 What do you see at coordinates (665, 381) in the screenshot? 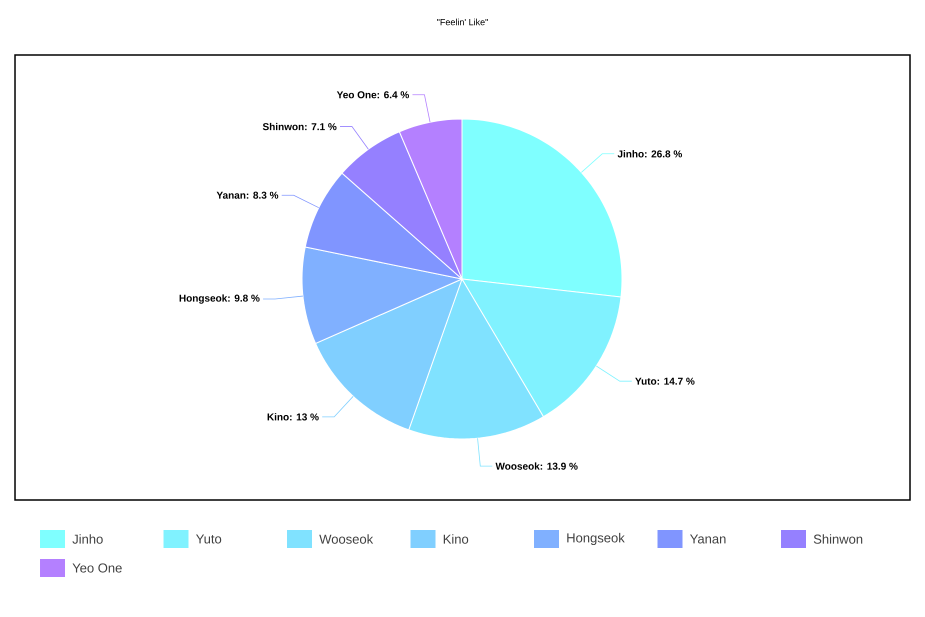
I see `data-label: Yuto: 14.7 %` at bounding box center [665, 381].